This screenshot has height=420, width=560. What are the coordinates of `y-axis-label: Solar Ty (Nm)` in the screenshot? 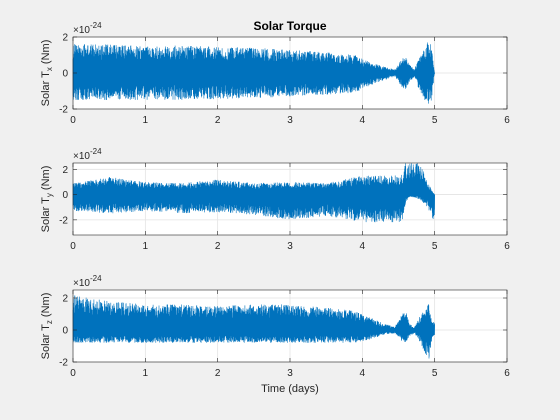 It's located at (47, 199).